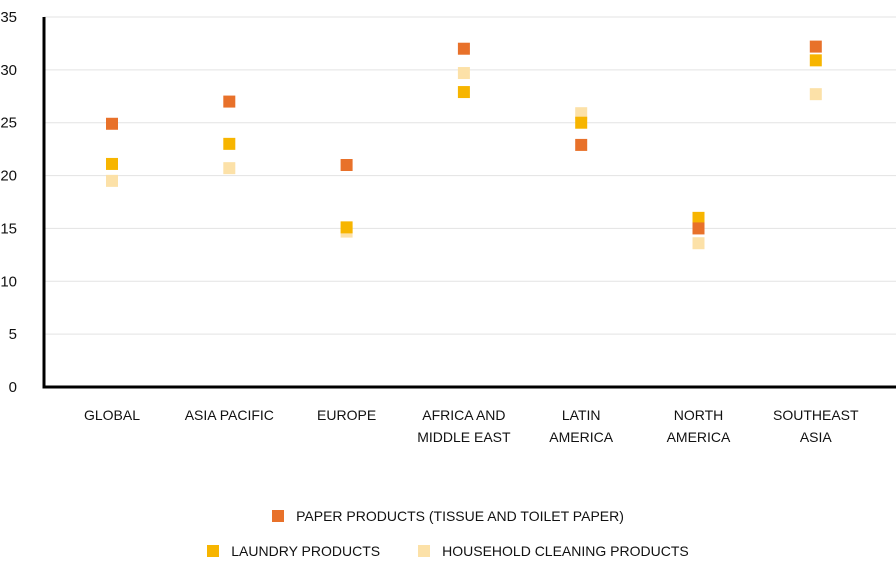 The height and width of the screenshot is (569, 896). I want to click on legend-label-paper-products: PAPER PRODUCTS (TISSUE AND TOILET PAPER), so click(460, 516).